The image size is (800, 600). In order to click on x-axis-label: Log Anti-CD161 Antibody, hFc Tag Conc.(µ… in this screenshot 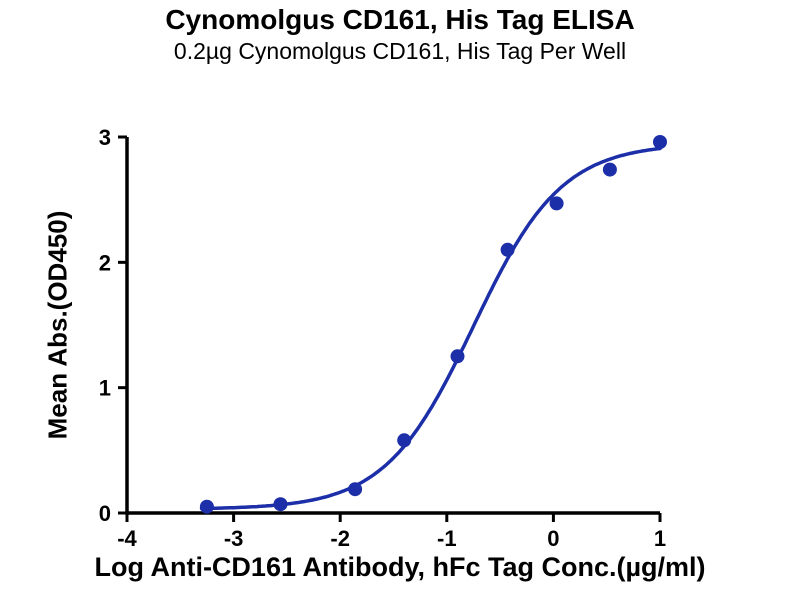, I will do `click(400, 567)`.